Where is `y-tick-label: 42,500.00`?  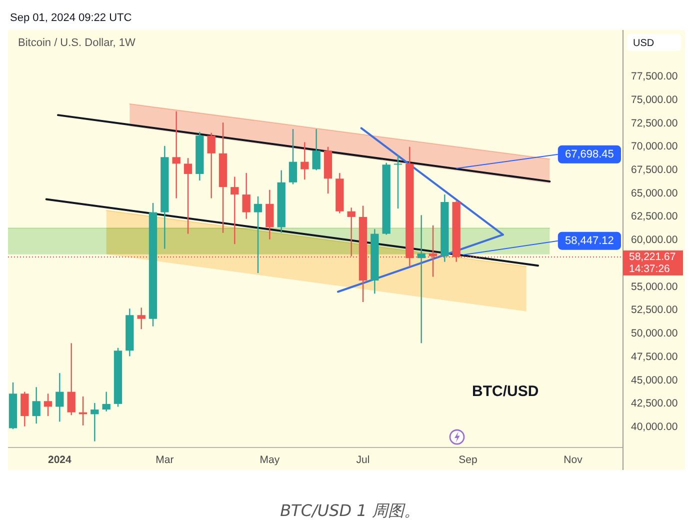 y-tick-label: 42,500.00 is located at coordinates (654, 404).